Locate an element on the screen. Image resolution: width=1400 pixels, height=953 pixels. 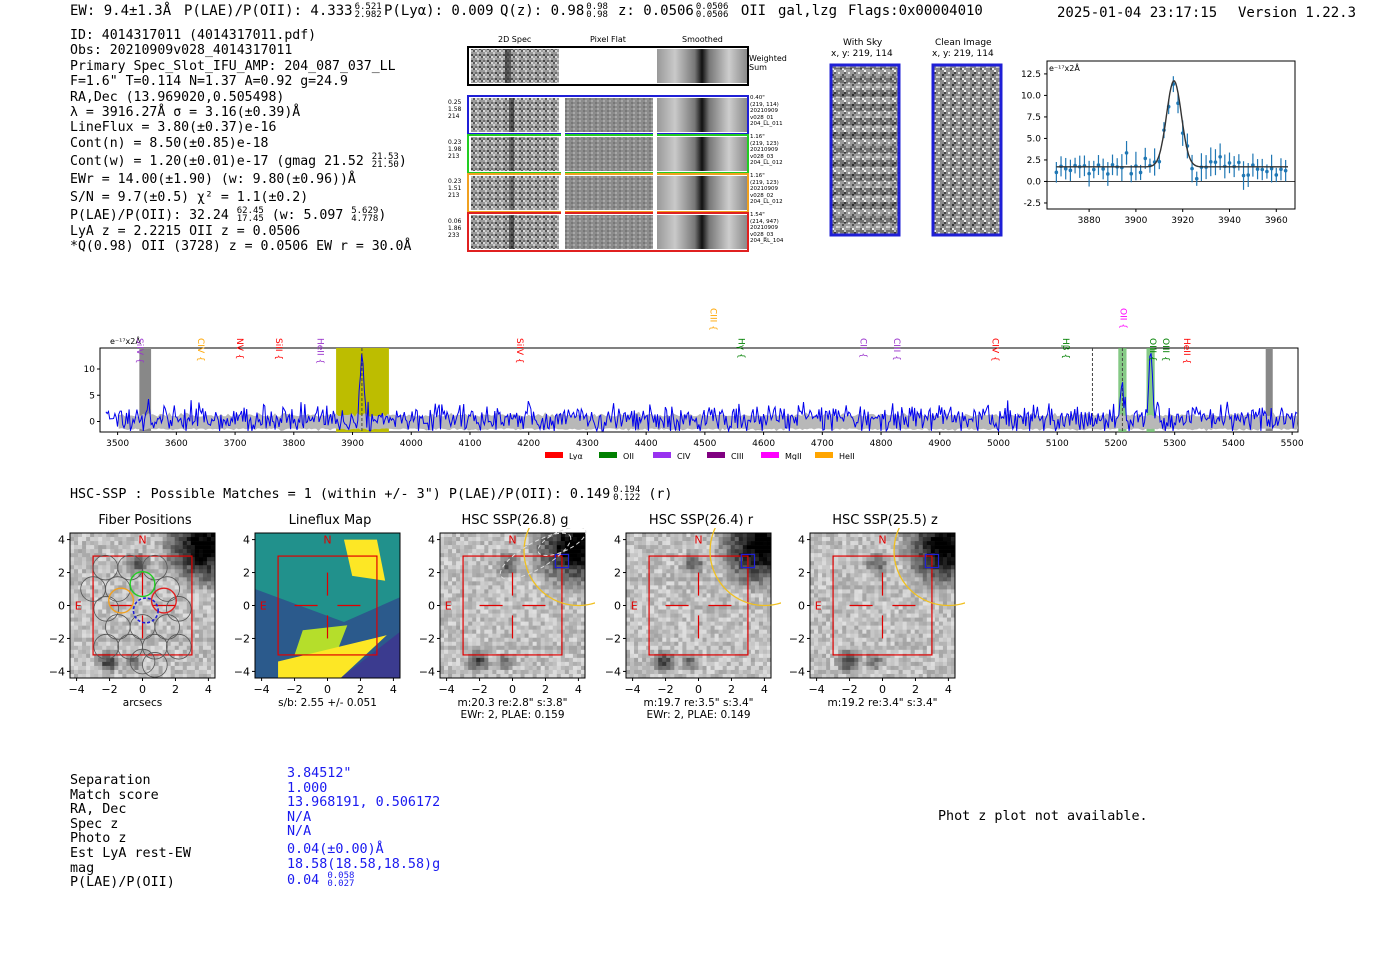
info-ewr: EWr = 14.00(±1.90) (w: 9.80(±0.96))Å is located at coordinates (213, 179).